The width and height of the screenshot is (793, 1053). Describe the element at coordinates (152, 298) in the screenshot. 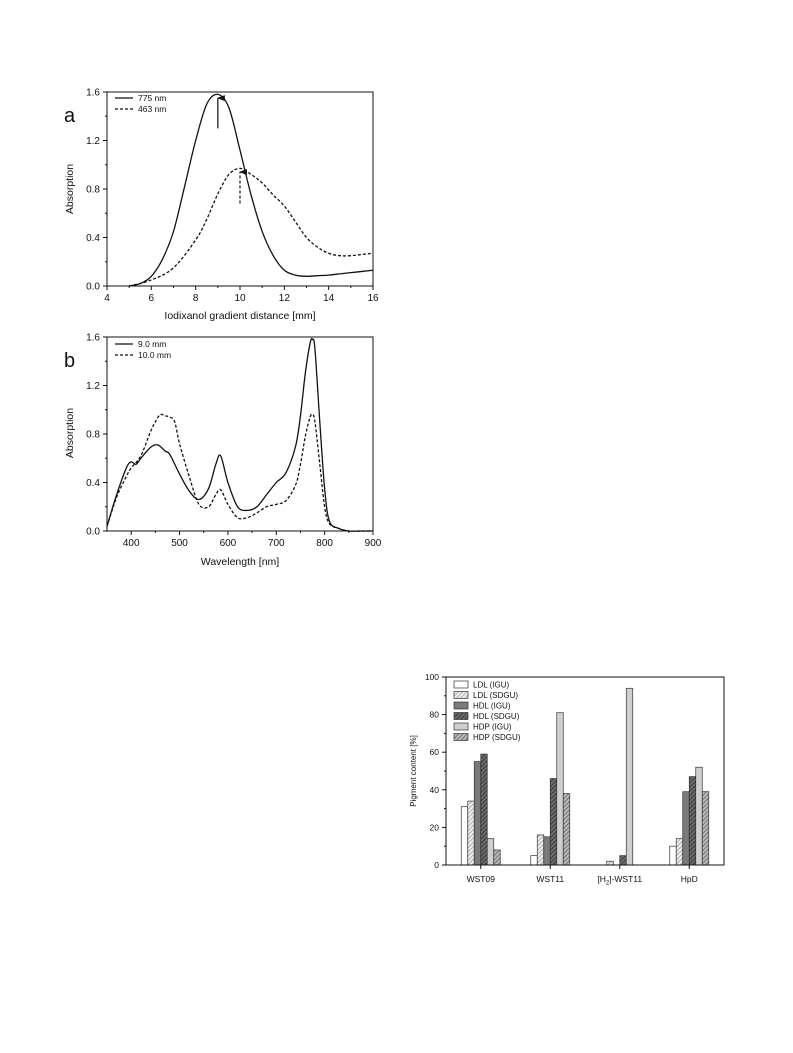

I see `panel-a-x-tick-label: 6` at that location.